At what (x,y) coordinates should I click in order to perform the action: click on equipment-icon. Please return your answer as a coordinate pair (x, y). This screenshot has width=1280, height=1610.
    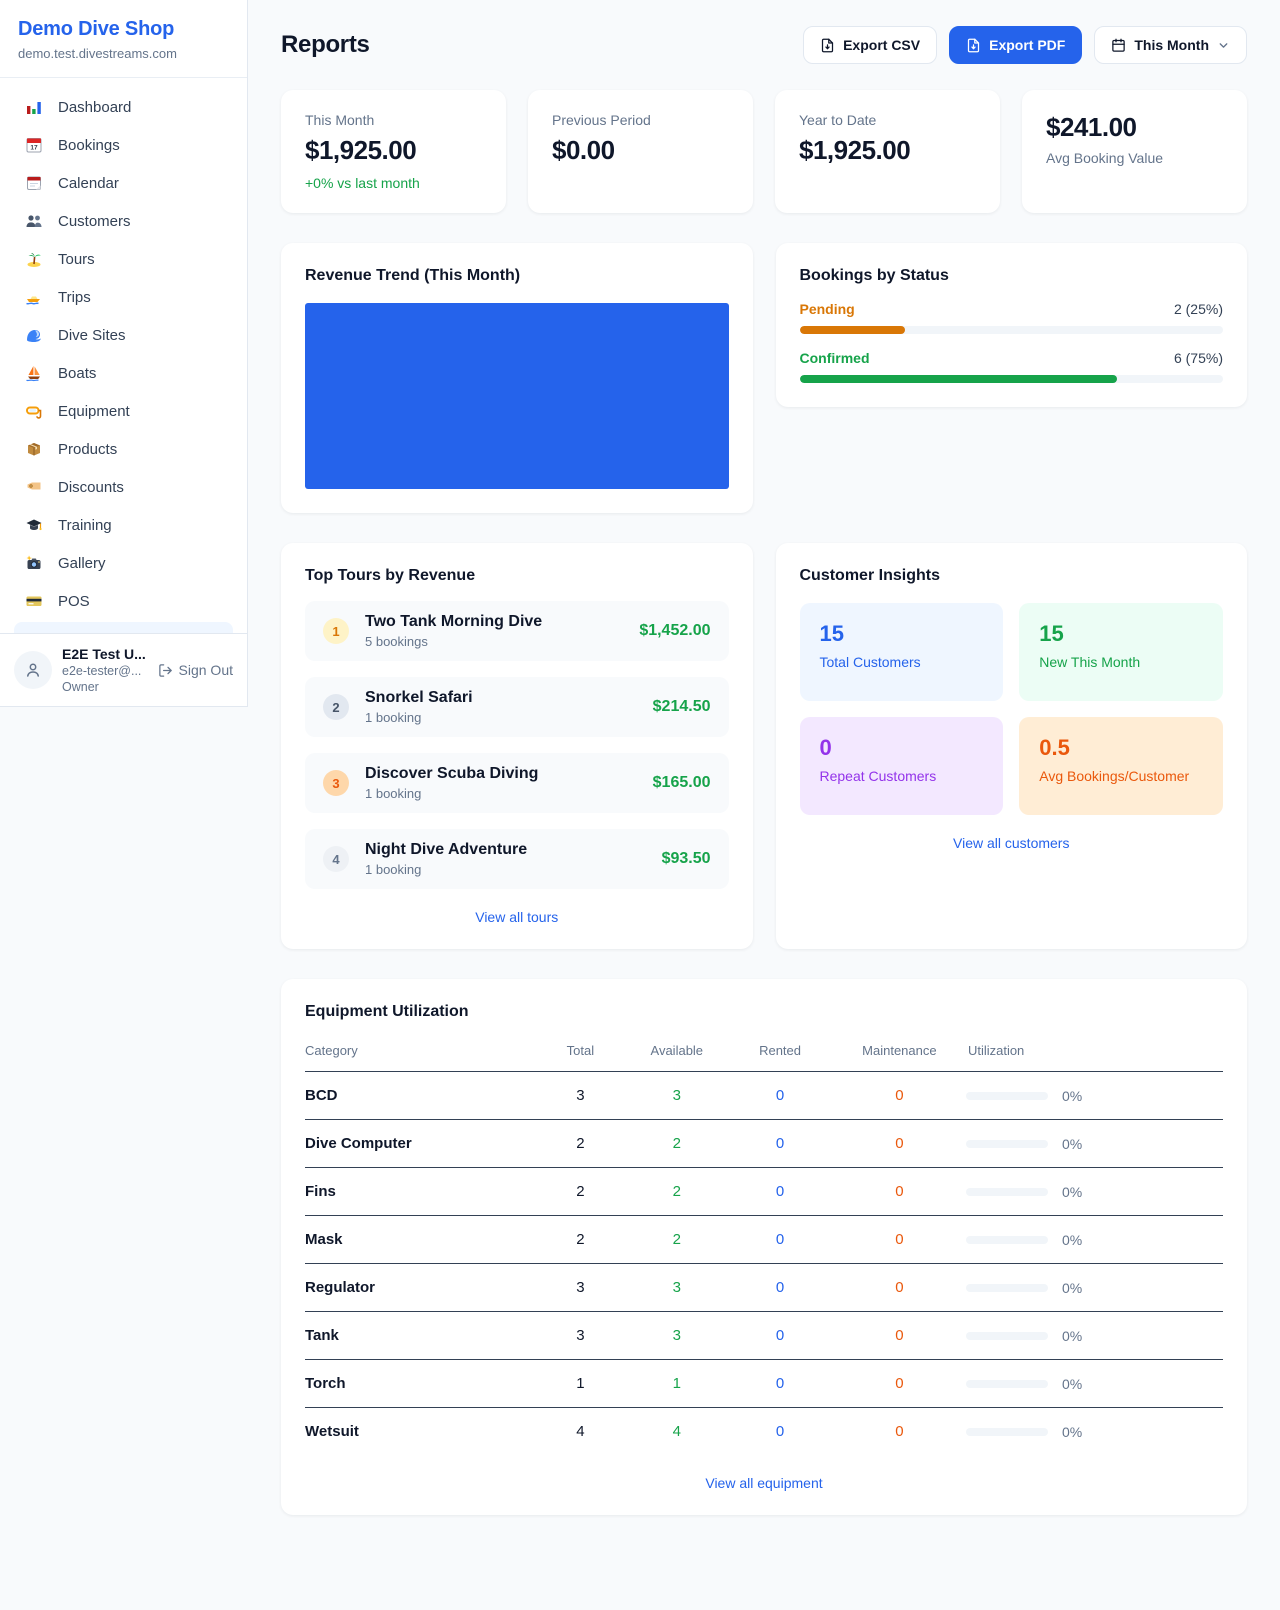
    Looking at the image, I should click on (34, 411).